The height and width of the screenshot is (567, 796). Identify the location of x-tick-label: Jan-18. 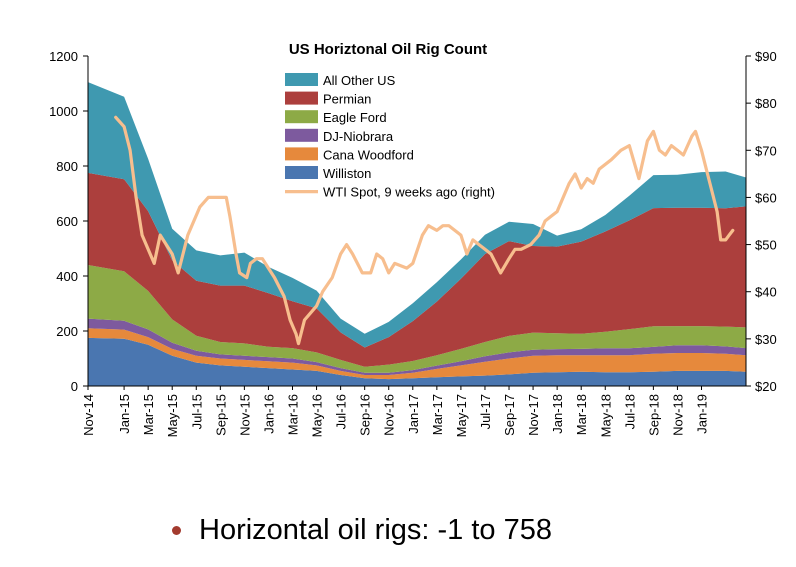
(557, 414).